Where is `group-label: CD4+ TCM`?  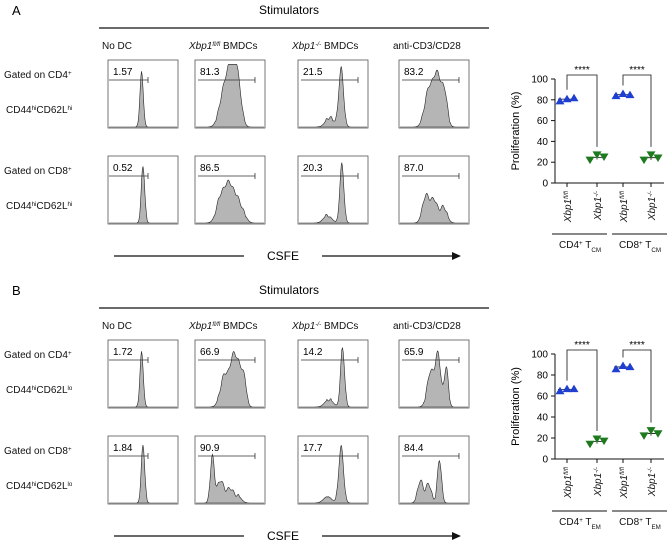
group-label: CD4+ TCM is located at coordinates (580, 247).